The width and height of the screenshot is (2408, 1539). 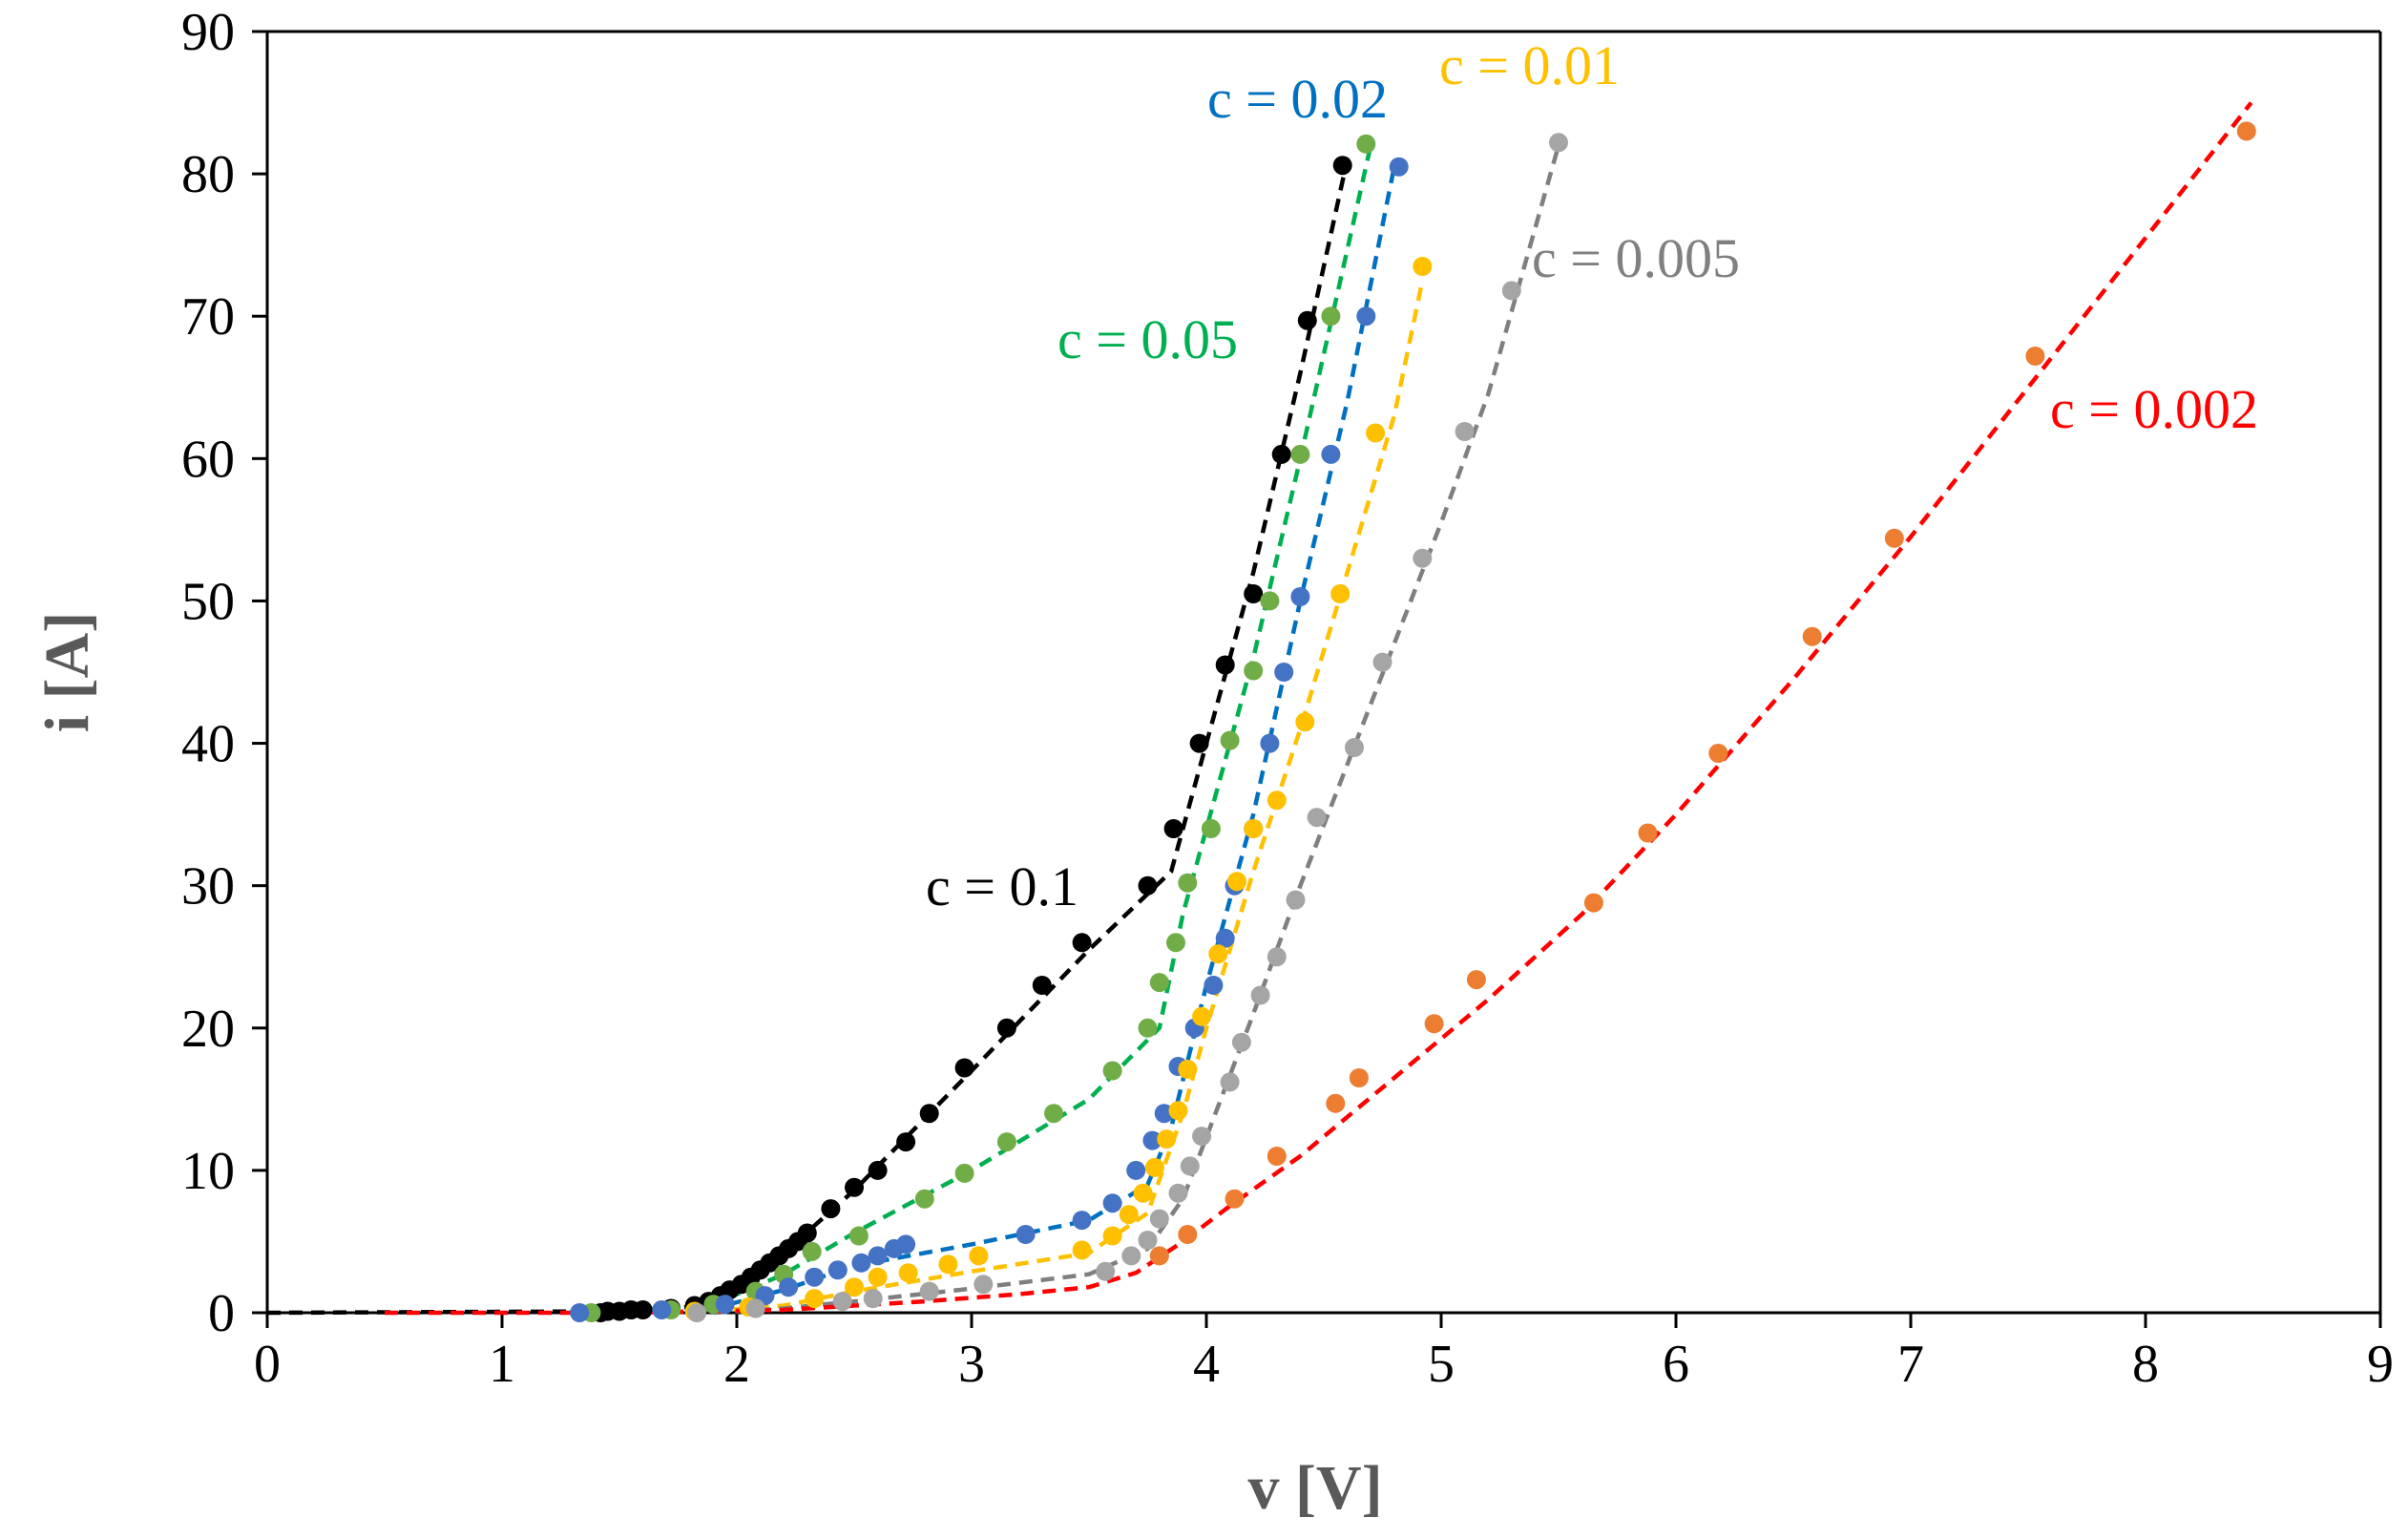 I want to click on y-axis-ticks: 0 10 20 30 40 50 60 70 80 90, so click(x=224, y=673).